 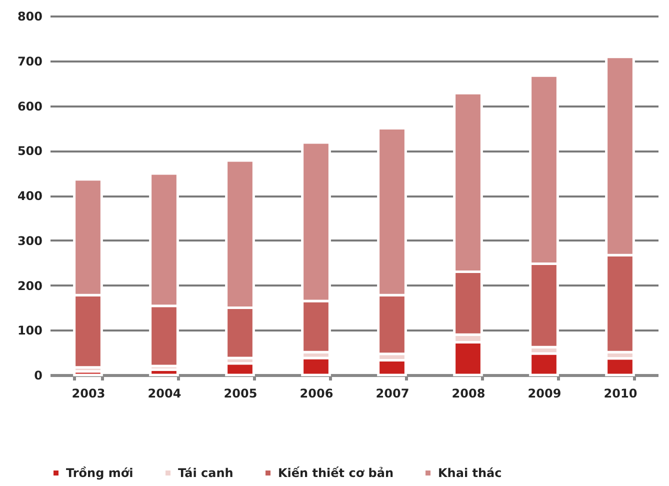 I want to click on x-tick-label: 2009, so click(x=545, y=393).